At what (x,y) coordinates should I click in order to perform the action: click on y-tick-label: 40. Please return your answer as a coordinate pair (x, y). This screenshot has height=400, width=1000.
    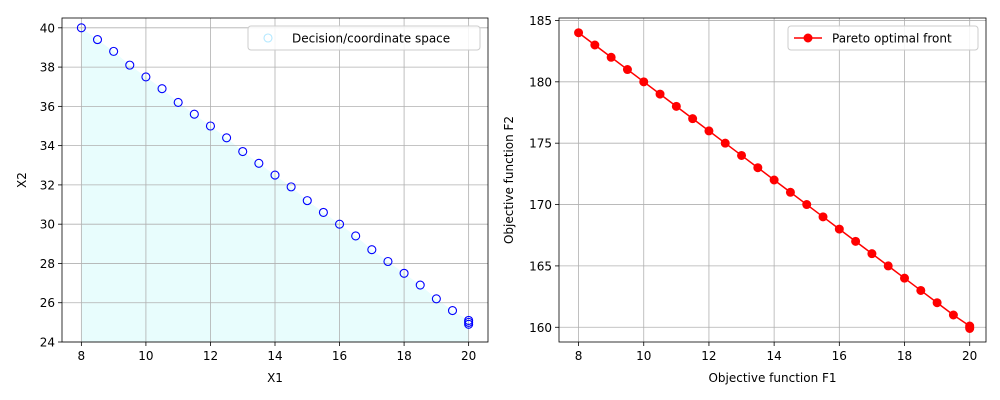
    Looking at the image, I should click on (47, 28).